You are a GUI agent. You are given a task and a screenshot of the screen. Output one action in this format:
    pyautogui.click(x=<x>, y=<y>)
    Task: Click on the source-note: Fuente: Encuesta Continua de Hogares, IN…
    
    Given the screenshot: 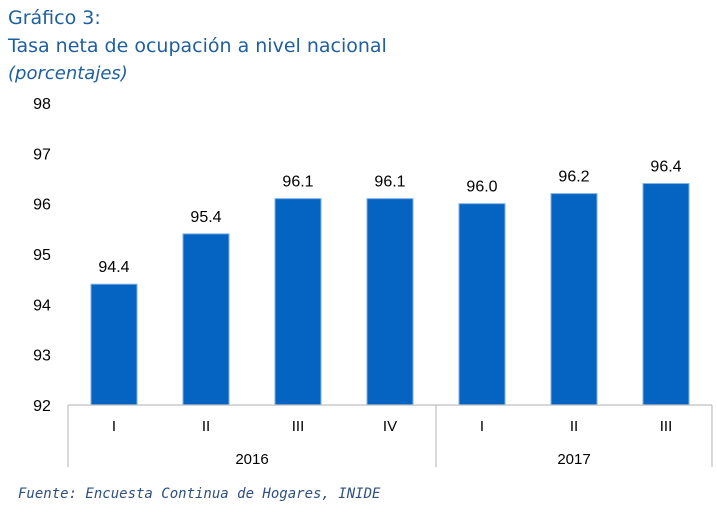 What is the action you would take?
    pyautogui.click(x=199, y=494)
    